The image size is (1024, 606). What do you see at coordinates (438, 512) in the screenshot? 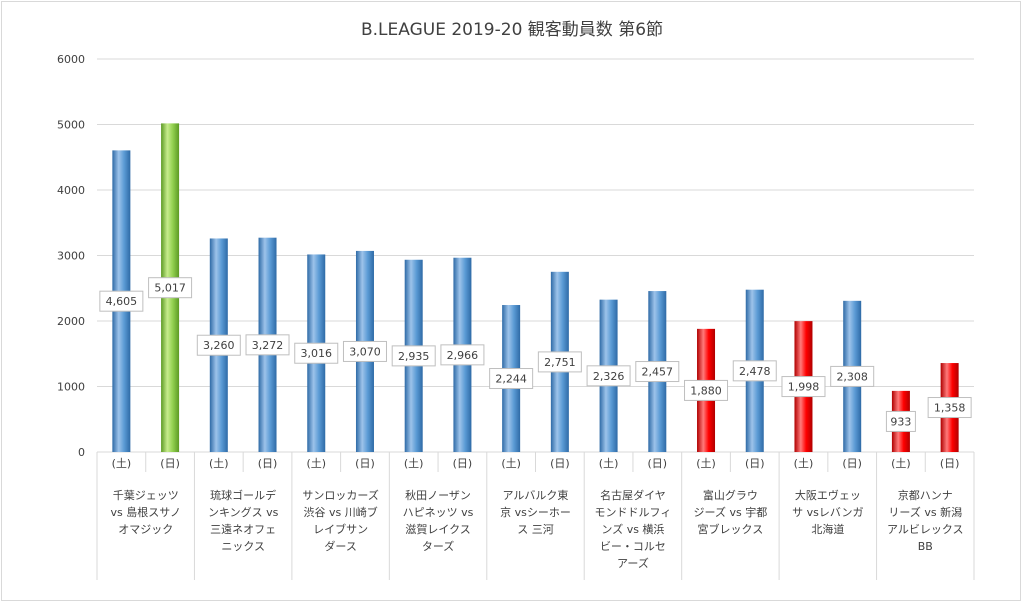
I see `category-label-line: ハピネッツ vs` at bounding box center [438, 512].